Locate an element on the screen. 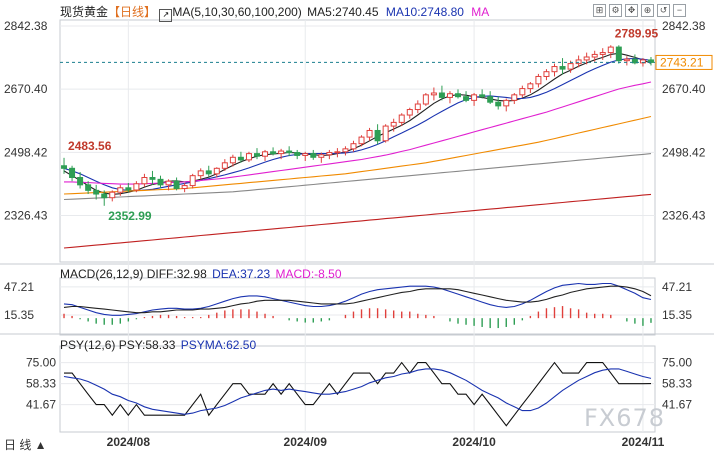 The height and width of the screenshot is (453, 714). ma-line-ma60 is located at coordinates (357, 155).